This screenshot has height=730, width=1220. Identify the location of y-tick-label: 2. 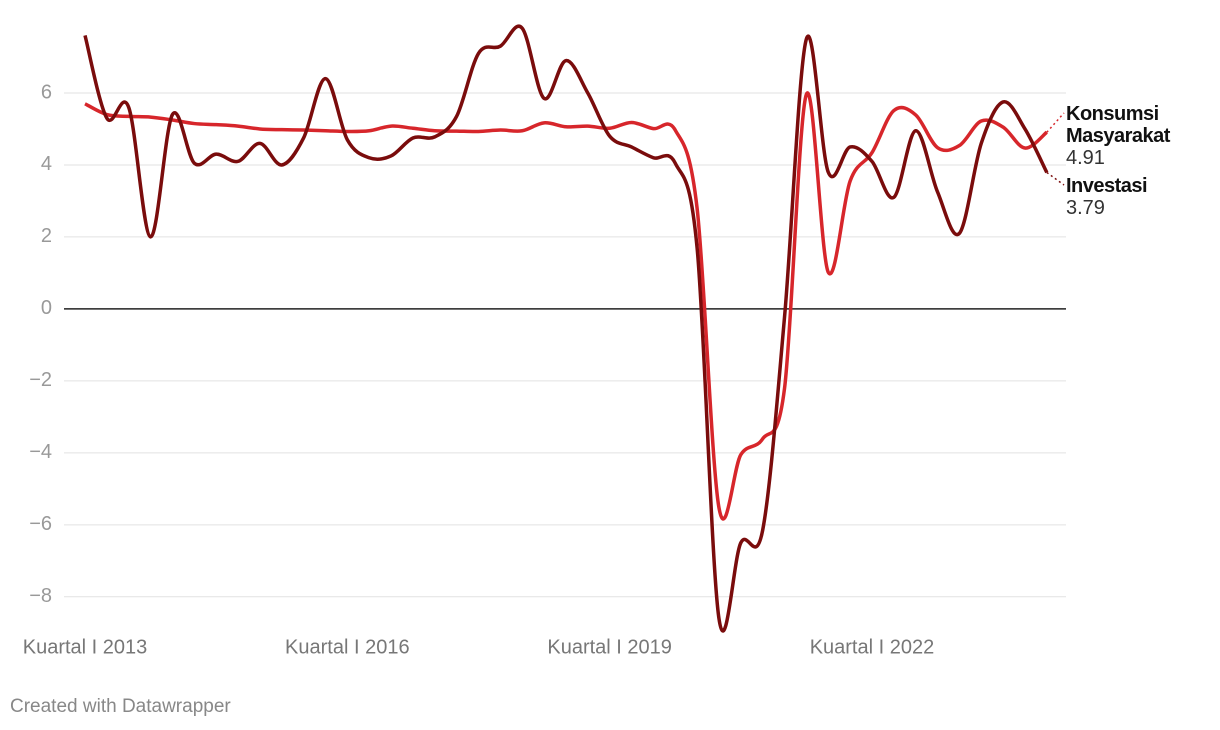
(46, 236).